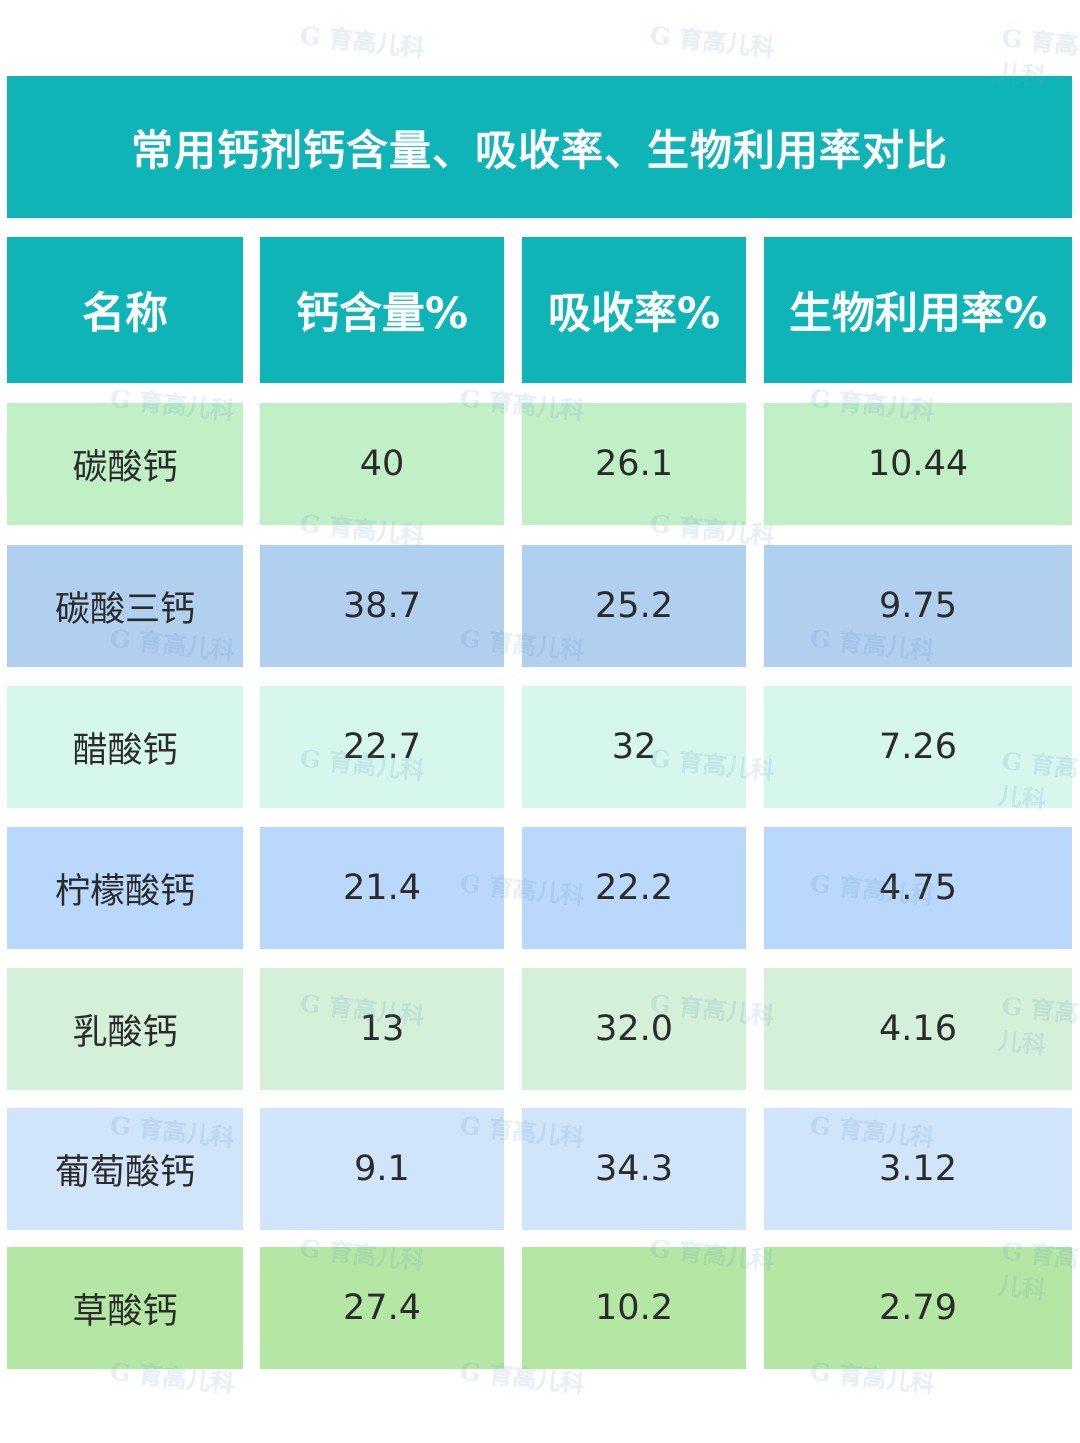 Image resolution: width=1080 pixels, height=1443 pixels. I want to click on table-cell: 22.7, so click(382, 747).